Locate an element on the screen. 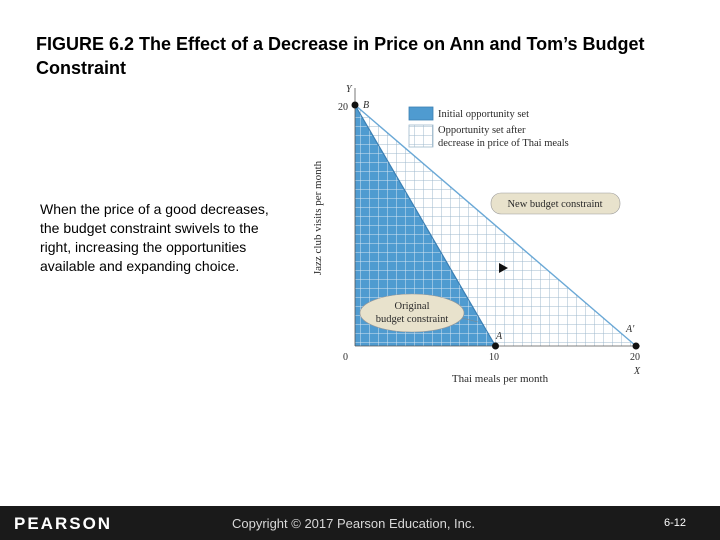 This screenshot has height=540, width=720. tick-label-y-20: 20 is located at coordinates (343, 107).